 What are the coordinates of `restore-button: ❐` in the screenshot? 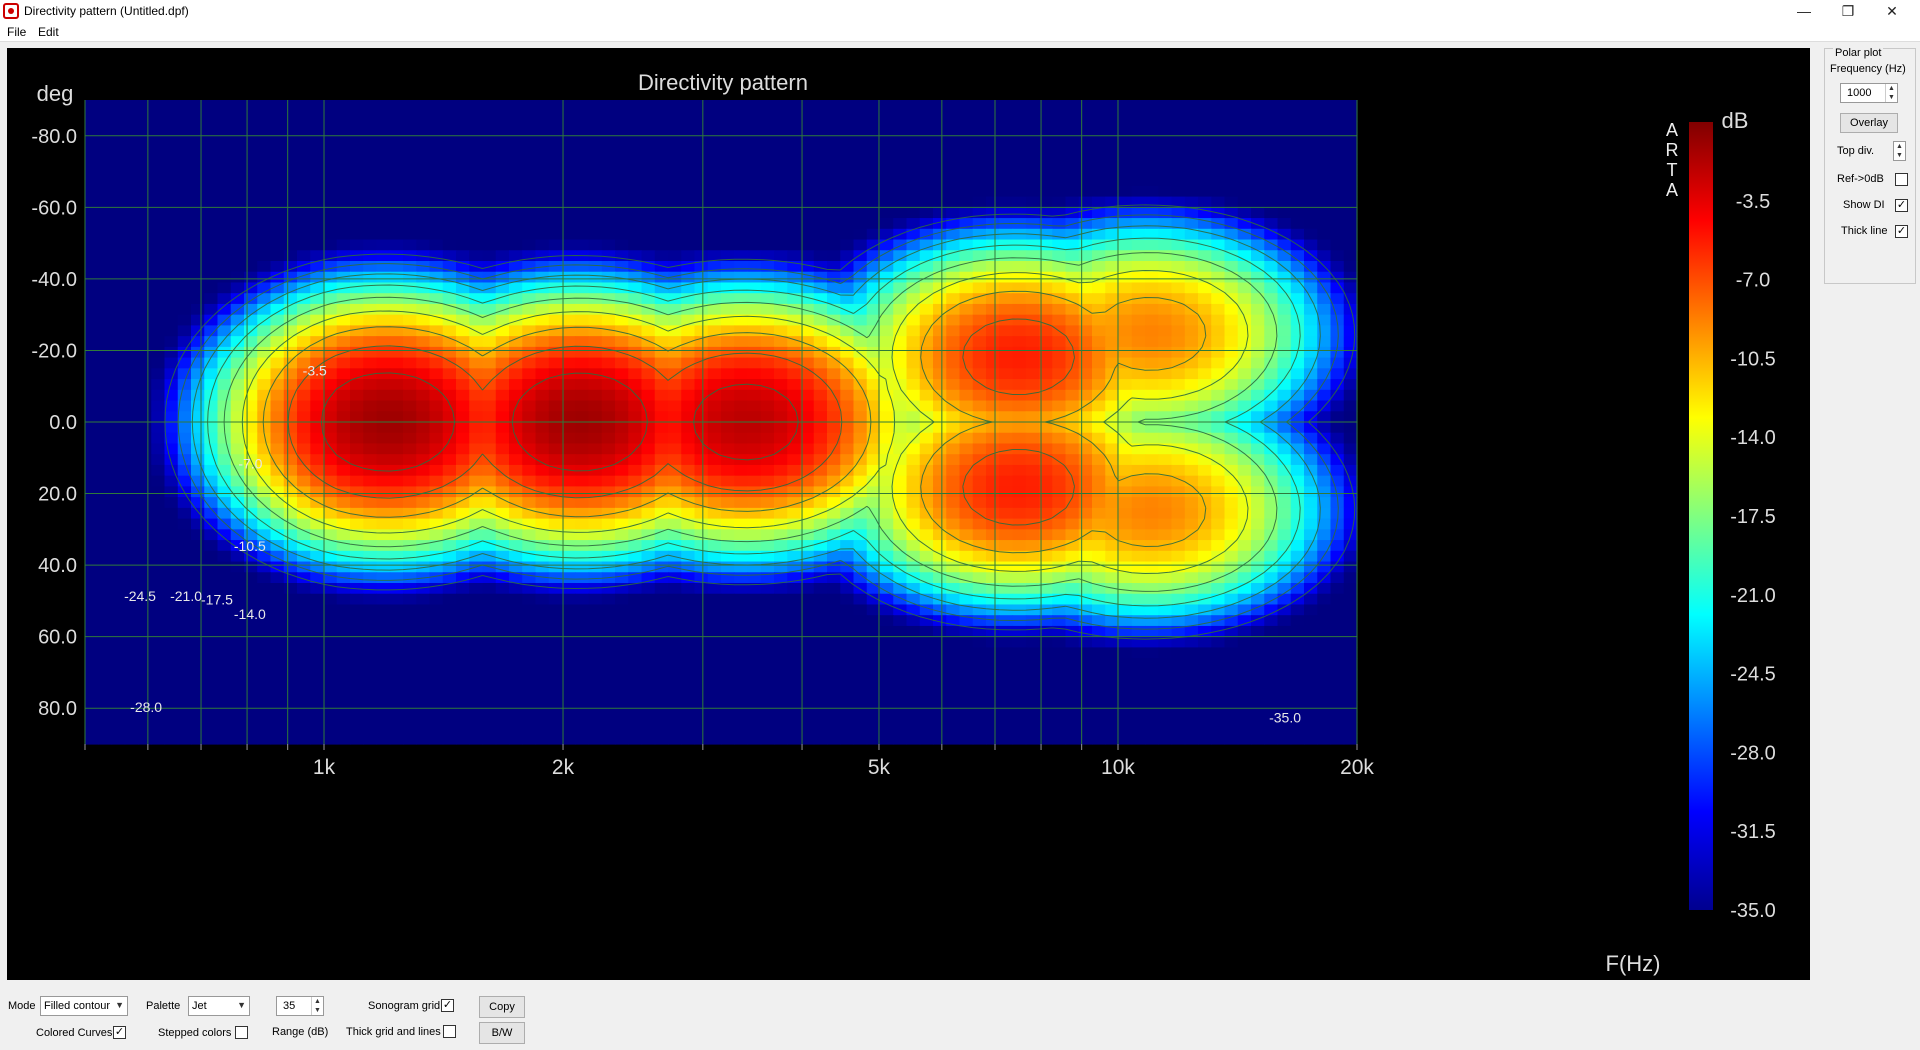 It's located at (1848, 11).